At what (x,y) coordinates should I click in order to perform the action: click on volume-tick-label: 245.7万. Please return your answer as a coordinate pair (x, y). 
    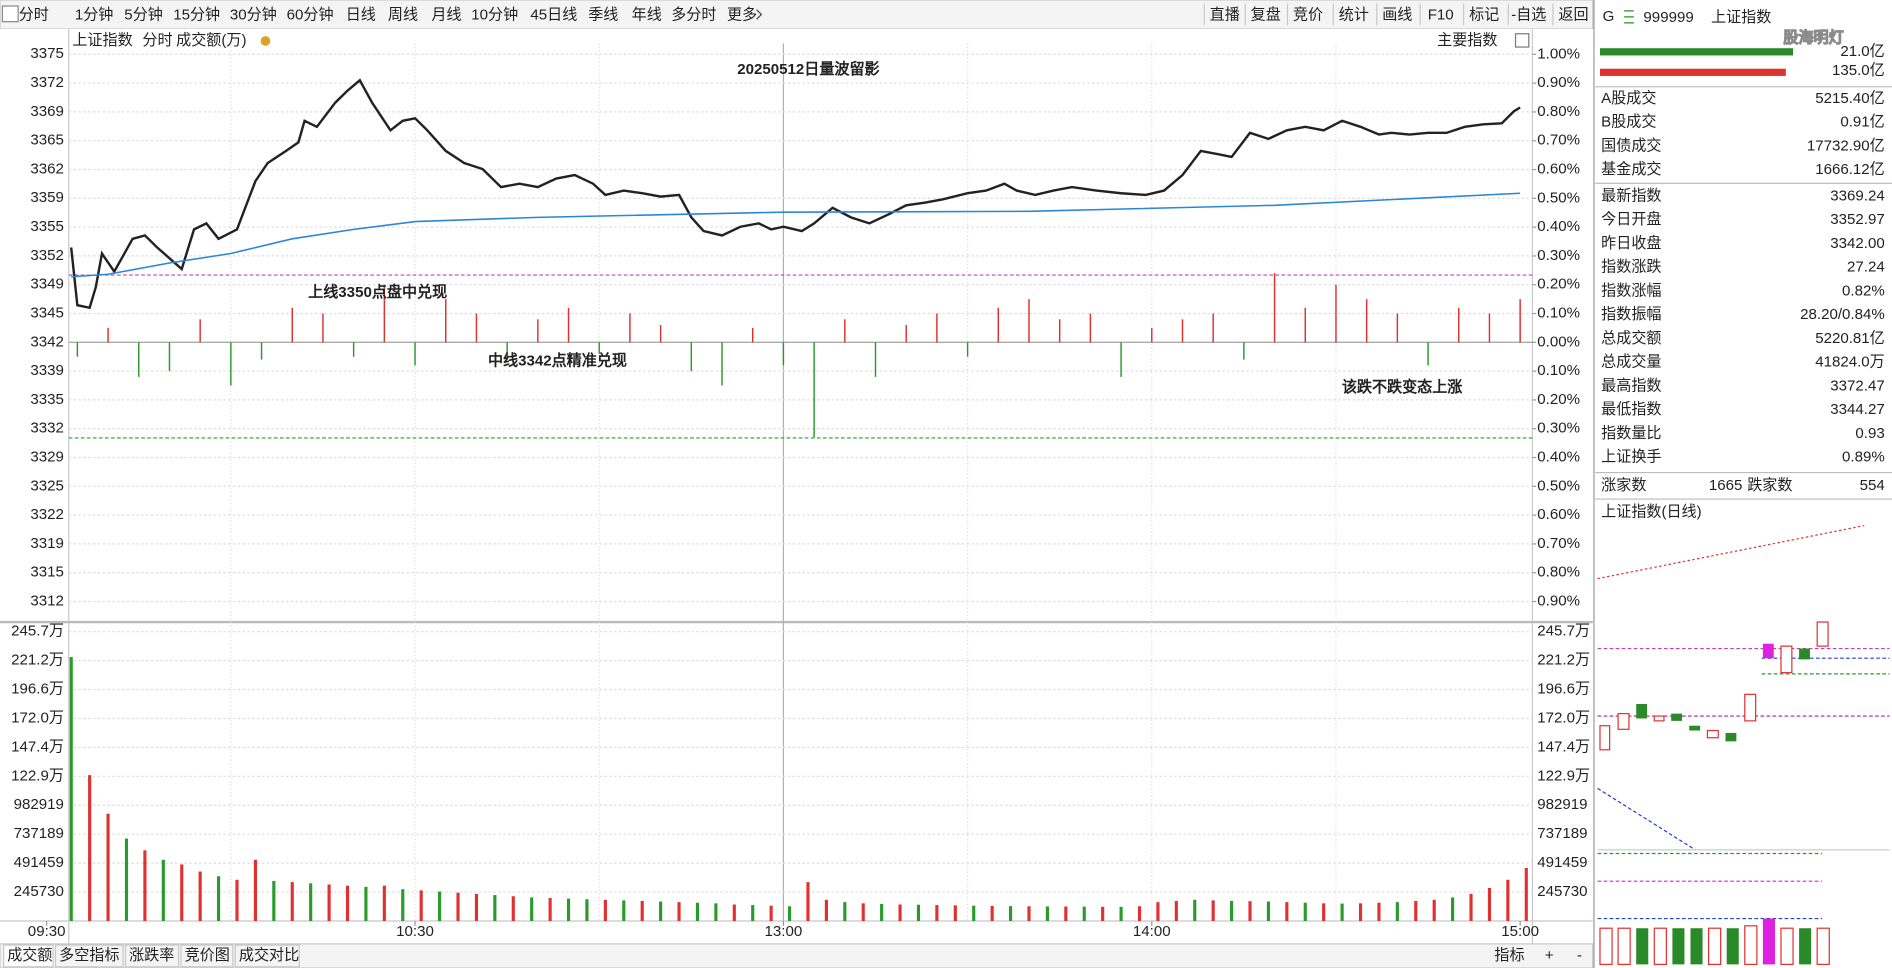
    Looking at the image, I should click on (37, 631).